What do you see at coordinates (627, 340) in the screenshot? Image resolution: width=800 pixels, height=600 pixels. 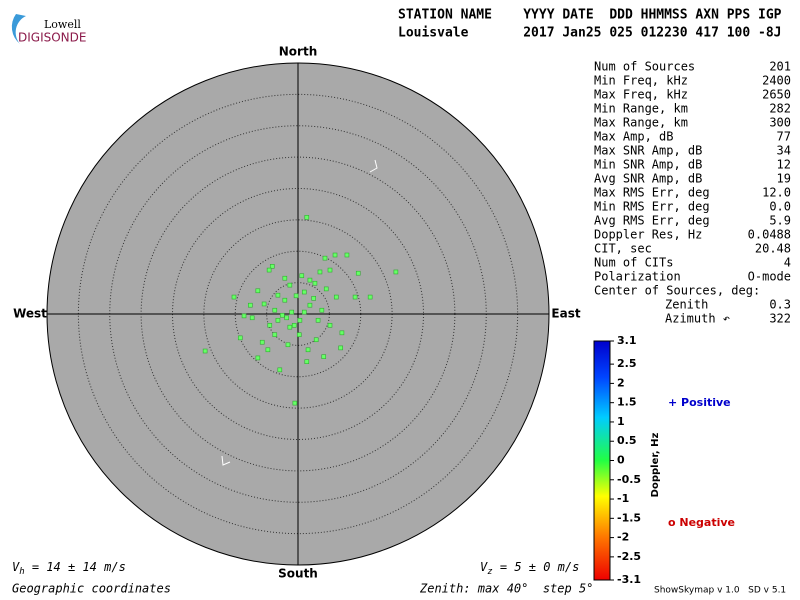 I see `colorbar-tick-label: 3.1` at bounding box center [627, 340].